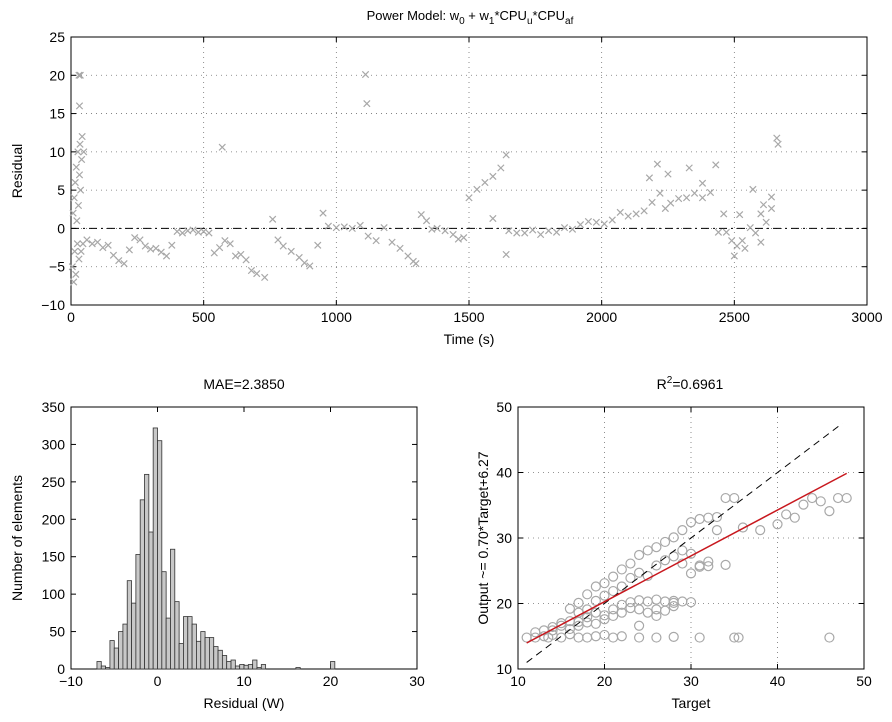 Image resolution: width=892 pixels, height=722 pixels. I want to click on y-tick-label: 150, so click(54, 557).